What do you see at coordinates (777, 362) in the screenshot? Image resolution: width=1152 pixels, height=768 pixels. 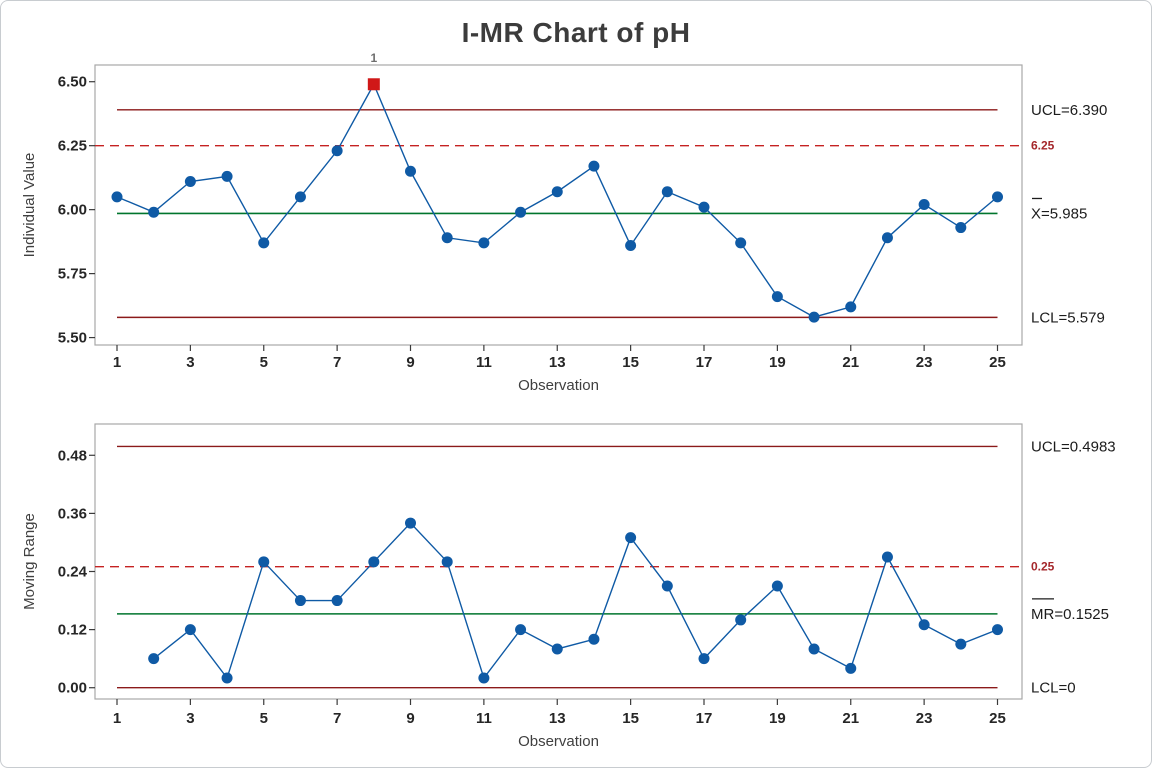 I see `x-tick-label: 19` at bounding box center [777, 362].